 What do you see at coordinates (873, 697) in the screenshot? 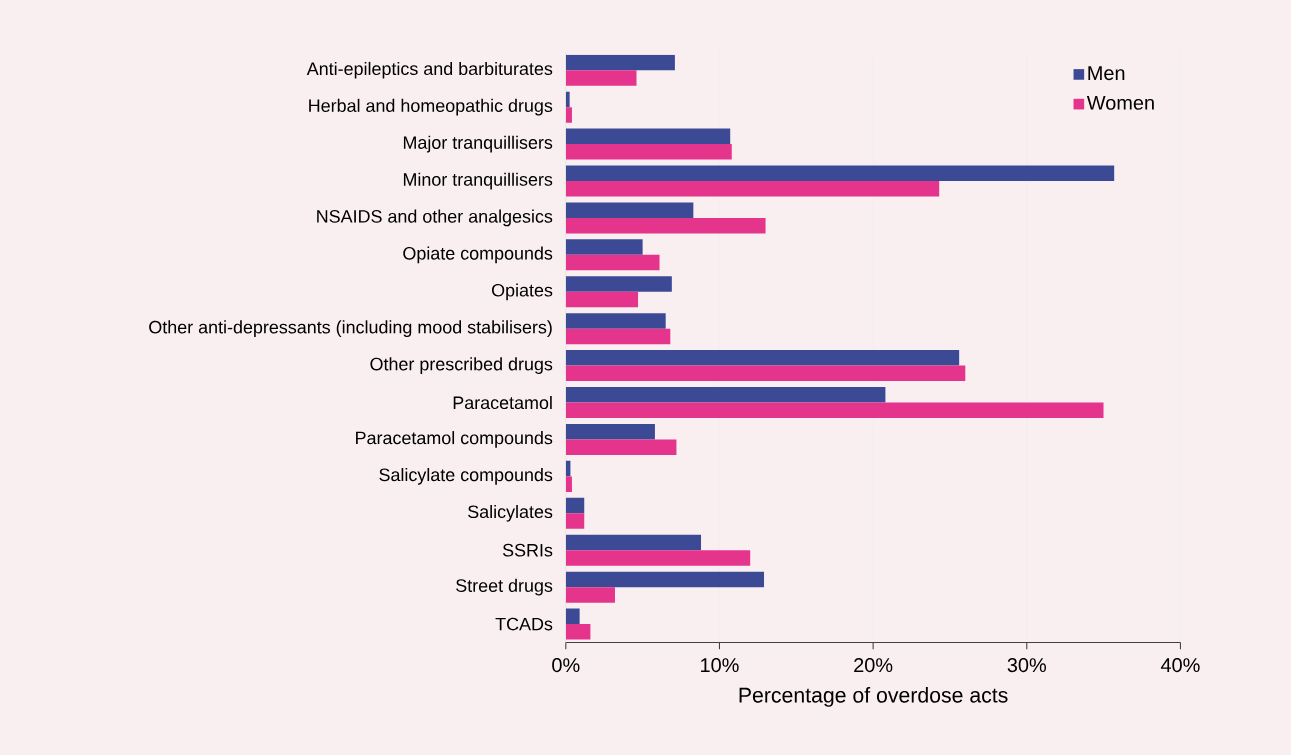
I see `x-axis-title: Percentage of overdose acts` at bounding box center [873, 697].